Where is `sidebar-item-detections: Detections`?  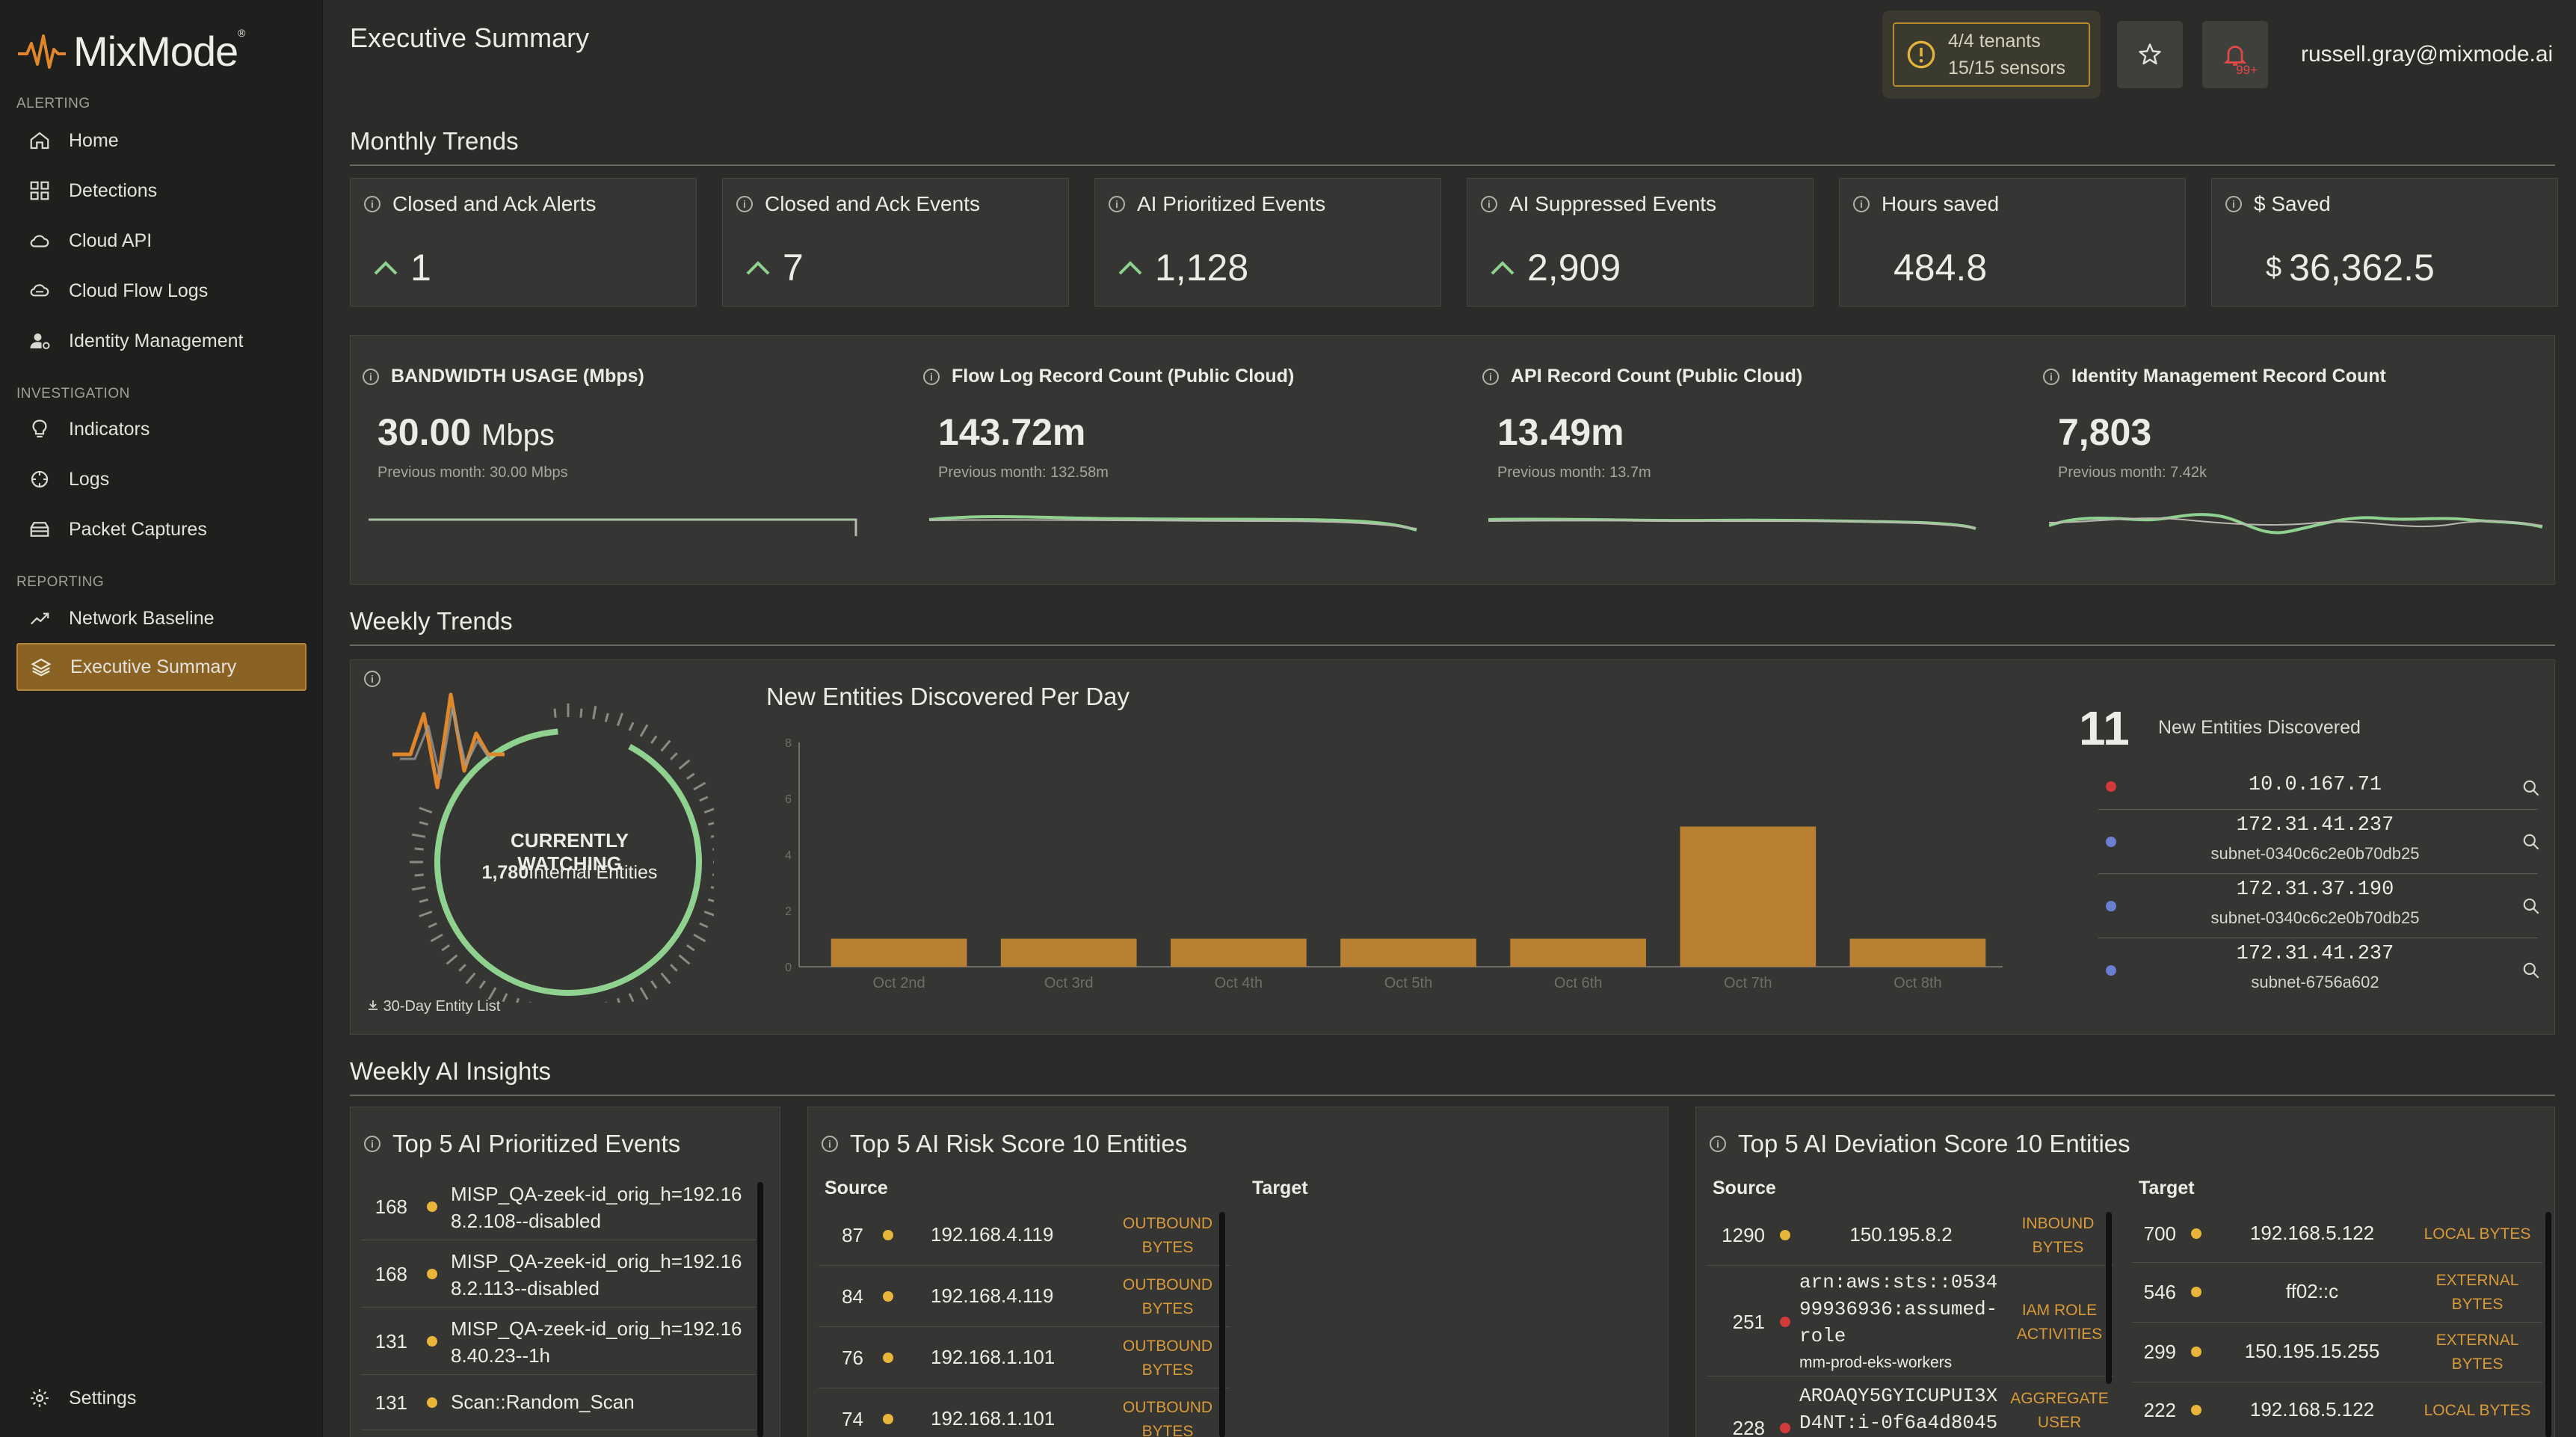
sidebar-item-detections: Detections is located at coordinates (161, 191).